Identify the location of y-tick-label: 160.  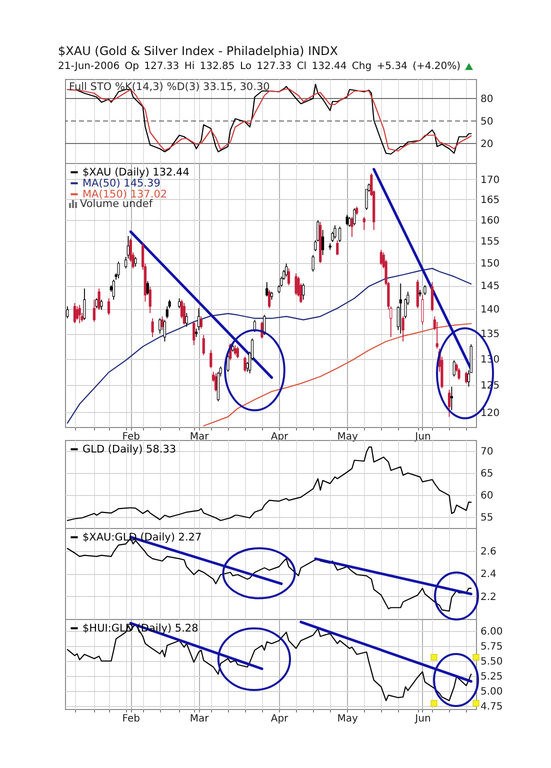
(490, 220).